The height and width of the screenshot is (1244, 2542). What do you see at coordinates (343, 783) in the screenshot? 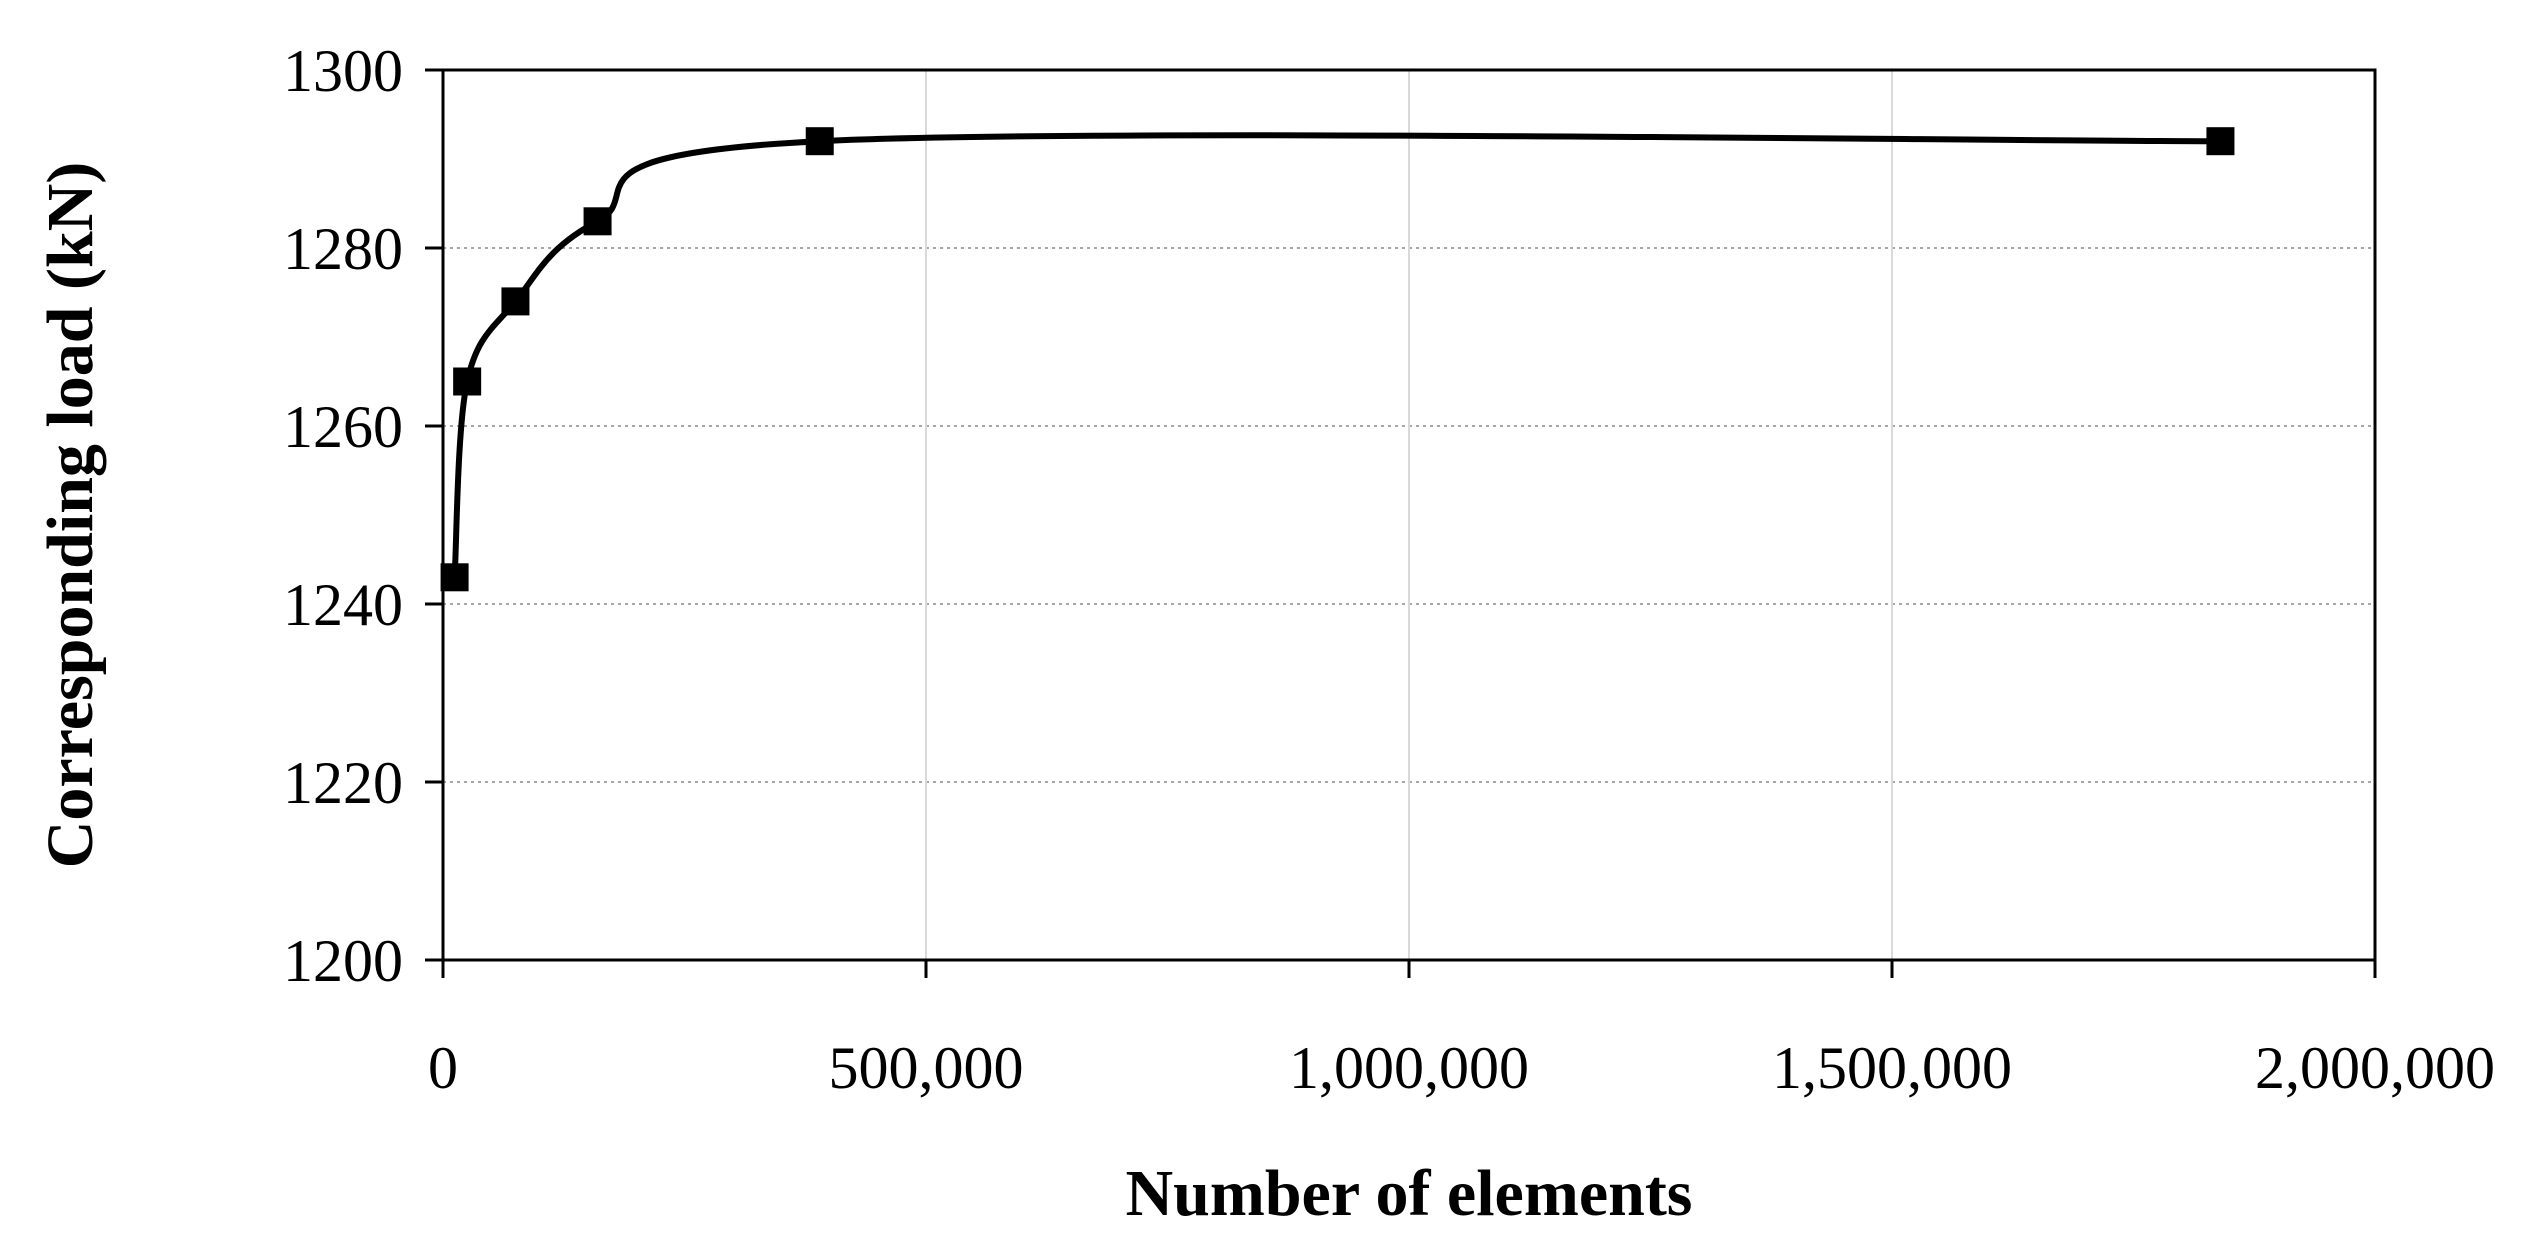
I see `y-tick-label: 1220` at bounding box center [343, 783].